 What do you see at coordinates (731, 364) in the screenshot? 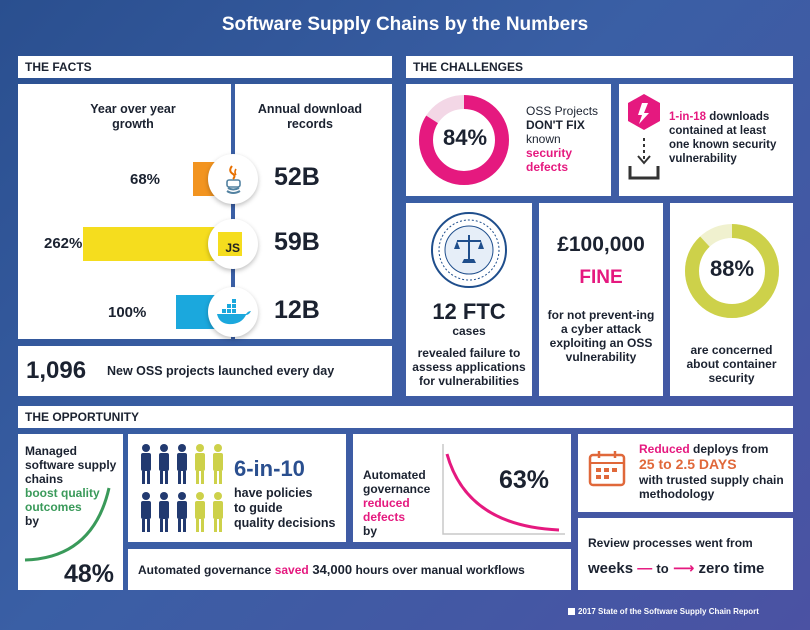
I see `container-text: are concerned about container security` at bounding box center [731, 364].